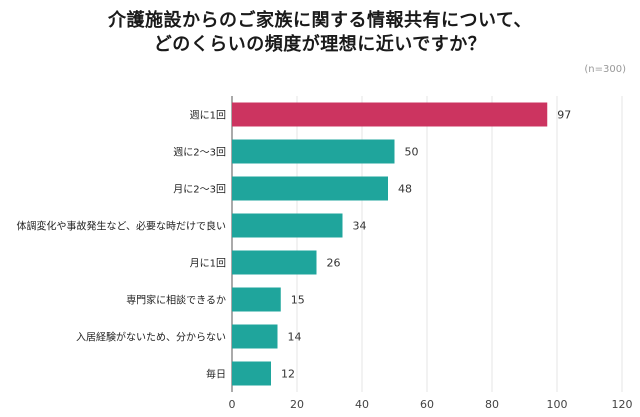  I want to click on category-label: 毎日, so click(216, 374).